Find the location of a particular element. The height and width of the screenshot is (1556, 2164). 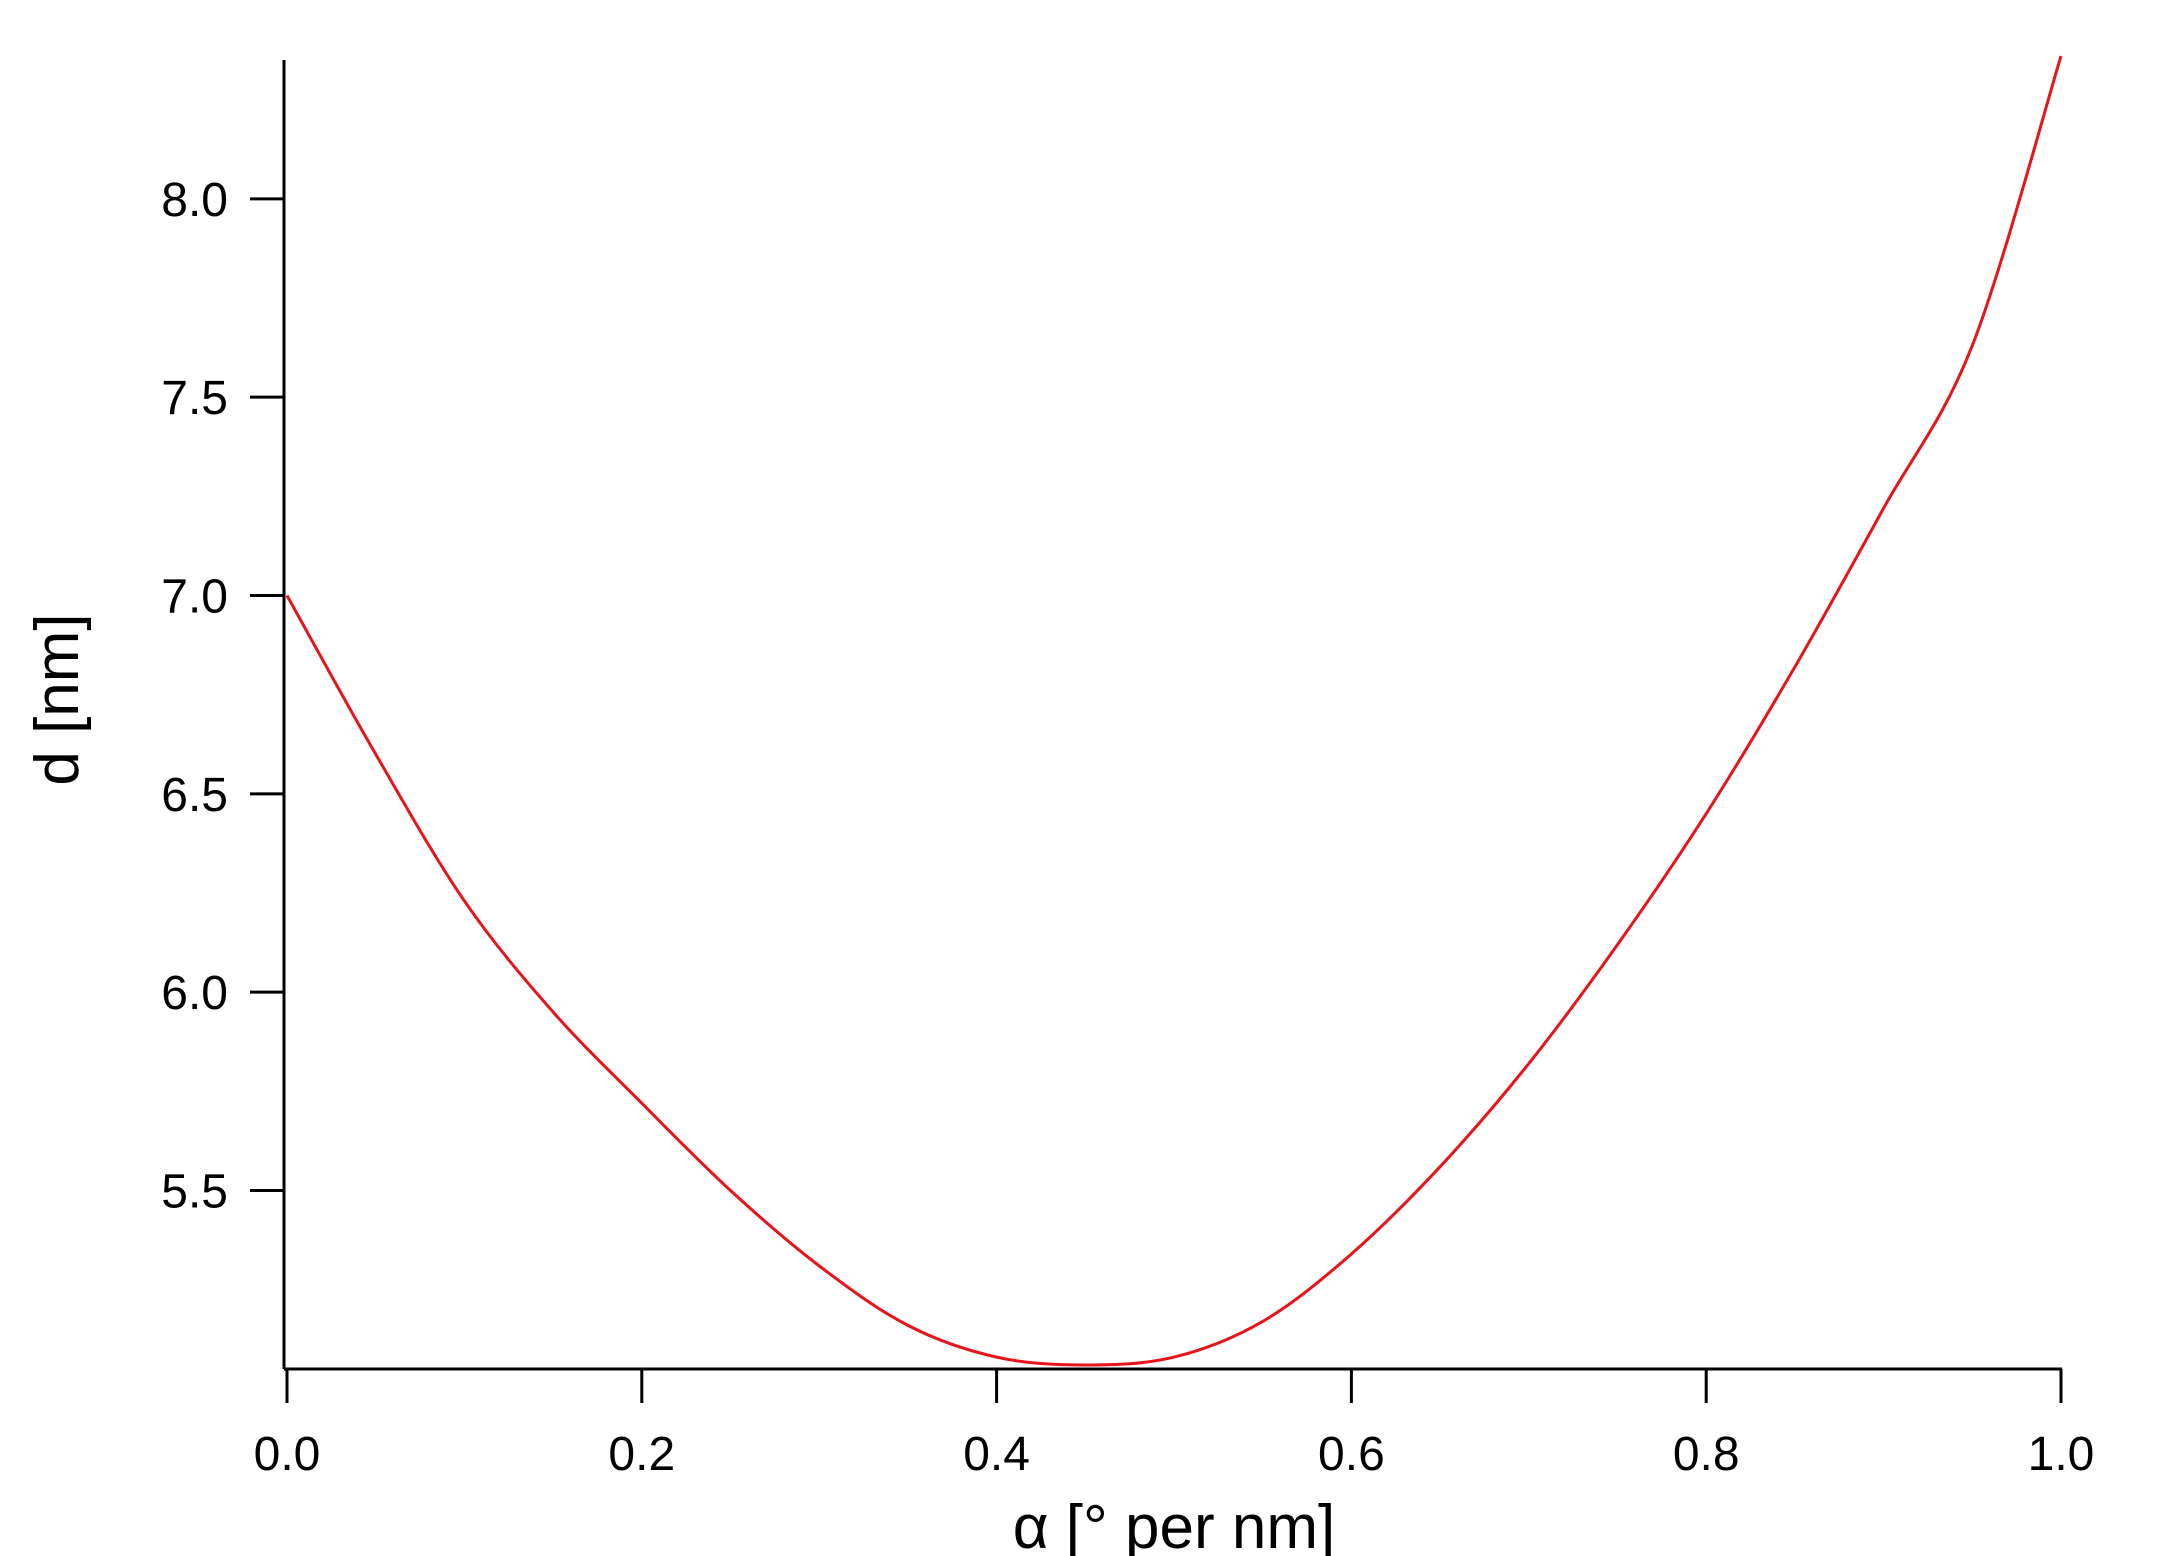

x-tick-label: 0.8 is located at coordinates (1706, 1454).